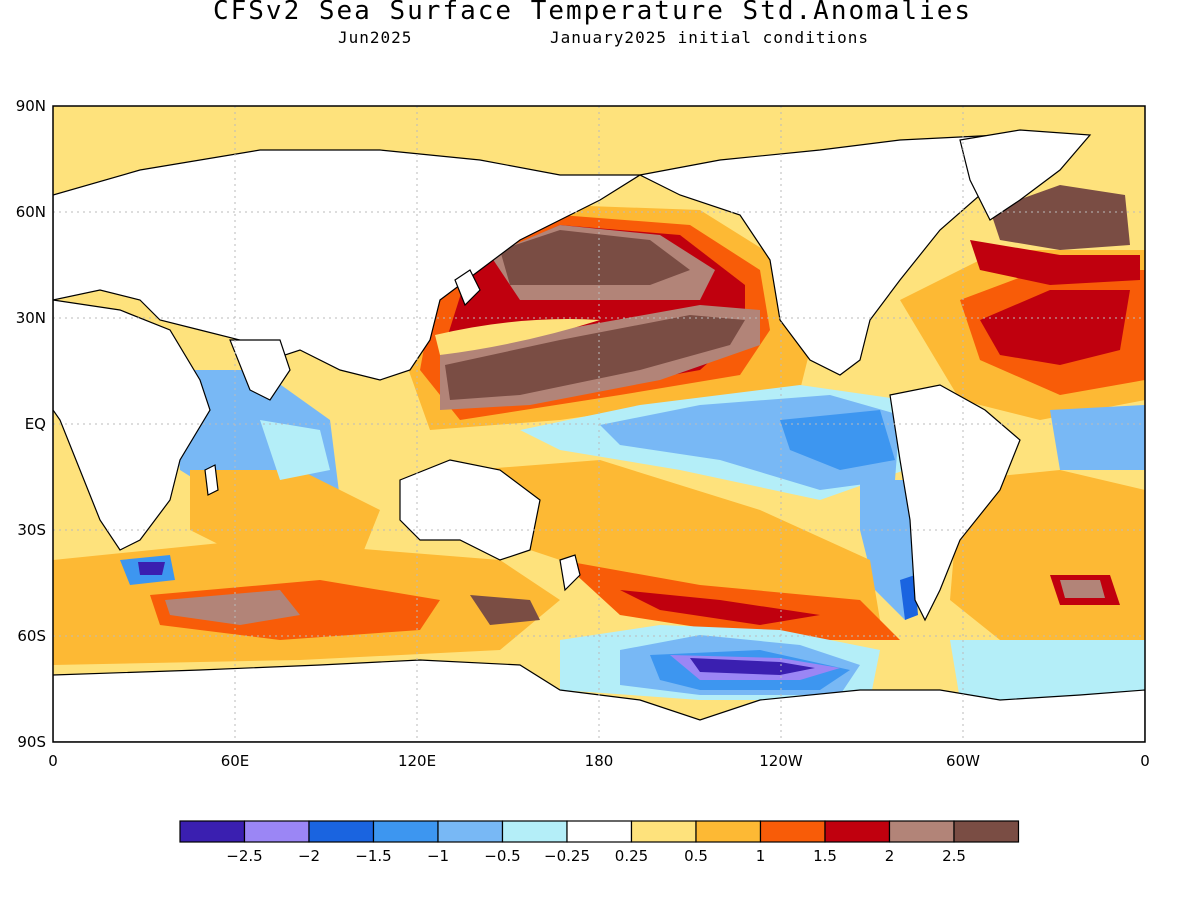  Describe the element at coordinates (1097, 437) in the screenshot. I see `tropical-atlantic-blue` at that location.